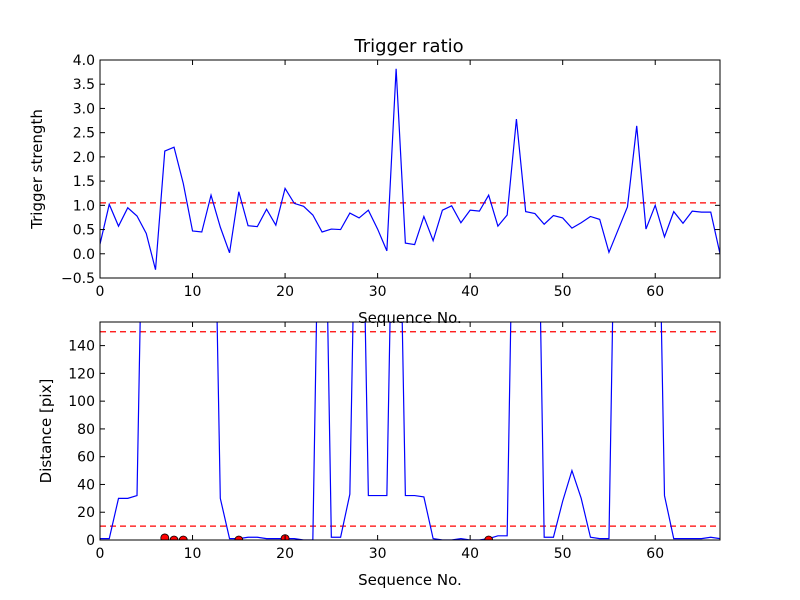 Image resolution: width=800 pixels, height=600 pixels. I want to click on y-tick-label: 2.5, so click(84, 134).